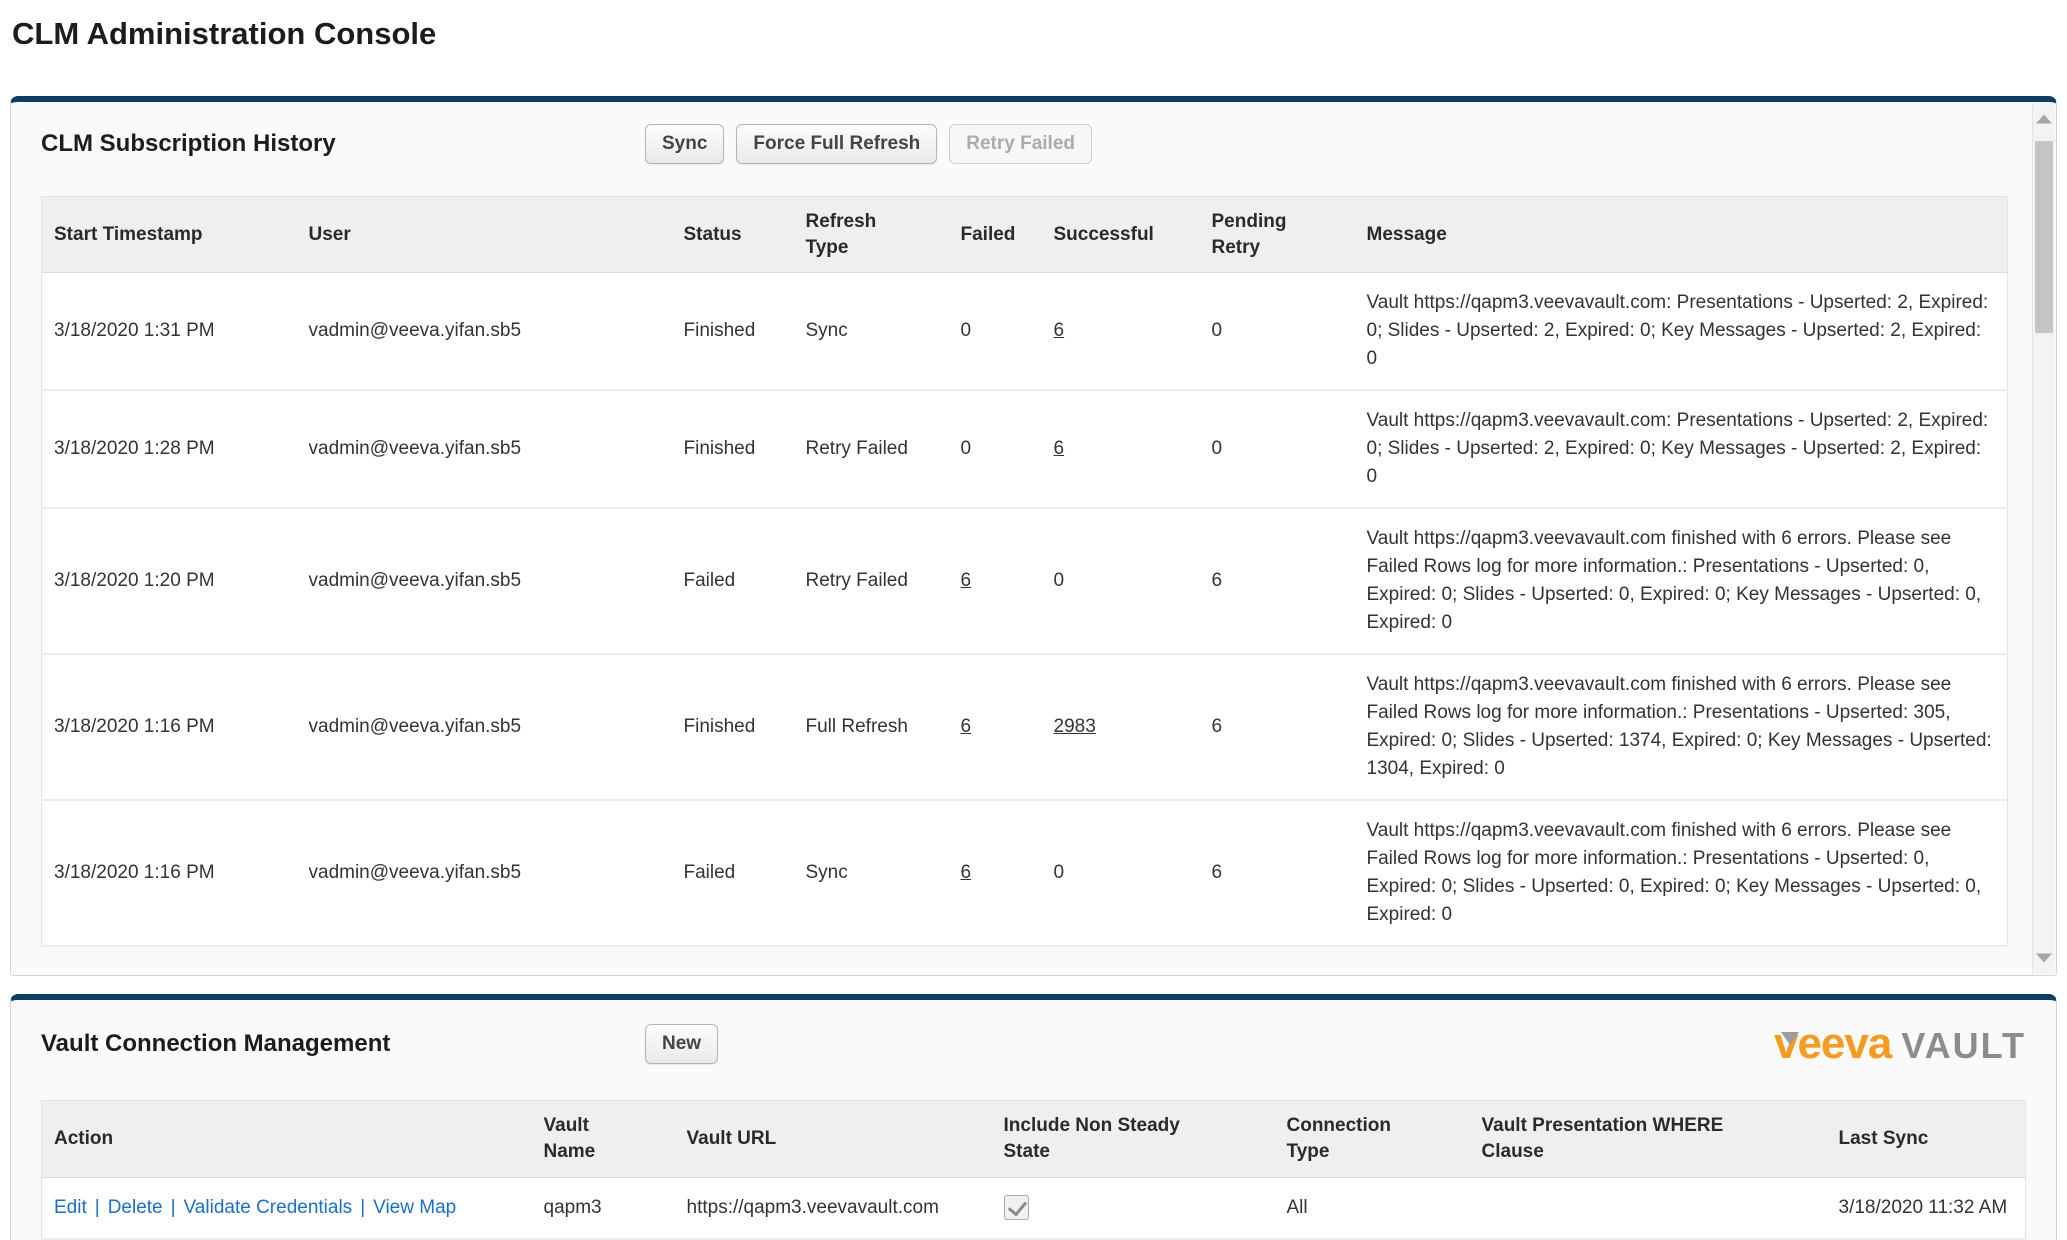 The image size is (2067, 1240). What do you see at coordinates (169, 235) in the screenshot?
I see `column-start-timestamp: Start Timestamp` at bounding box center [169, 235].